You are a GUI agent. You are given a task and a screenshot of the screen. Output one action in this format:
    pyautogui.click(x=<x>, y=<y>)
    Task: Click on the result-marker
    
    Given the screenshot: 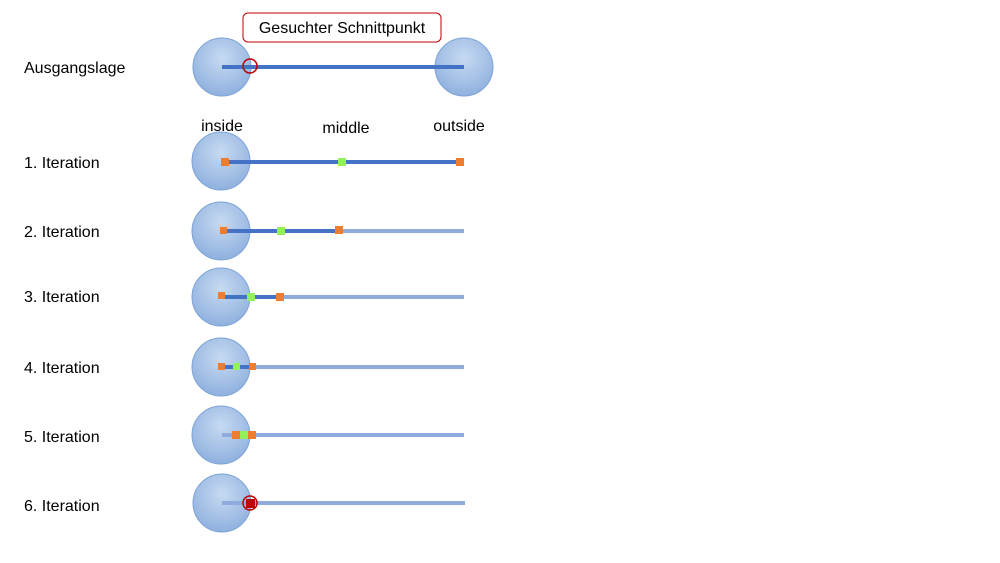 What is the action you would take?
    pyautogui.click(x=250, y=503)
    